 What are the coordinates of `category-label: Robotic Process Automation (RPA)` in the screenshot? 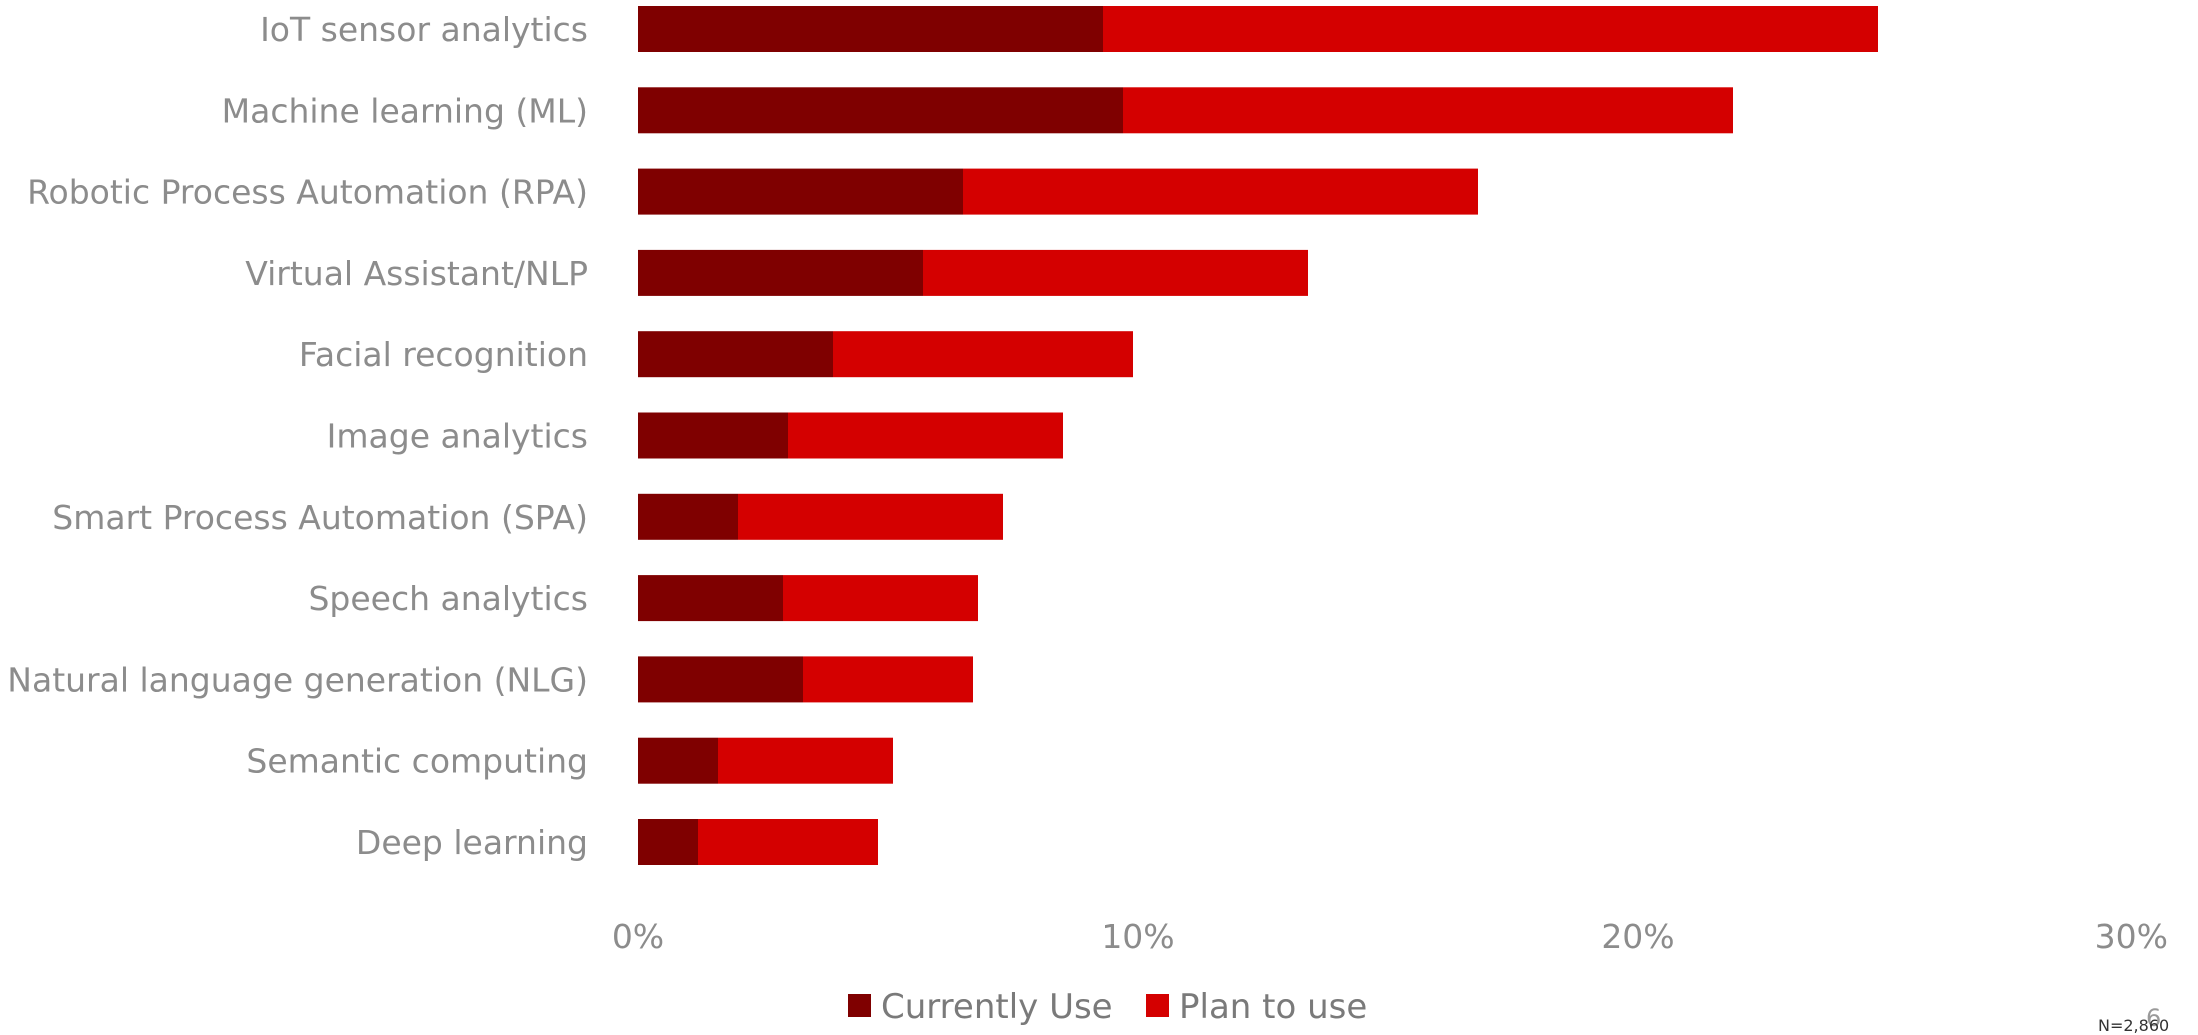 It's located at (307, 192).